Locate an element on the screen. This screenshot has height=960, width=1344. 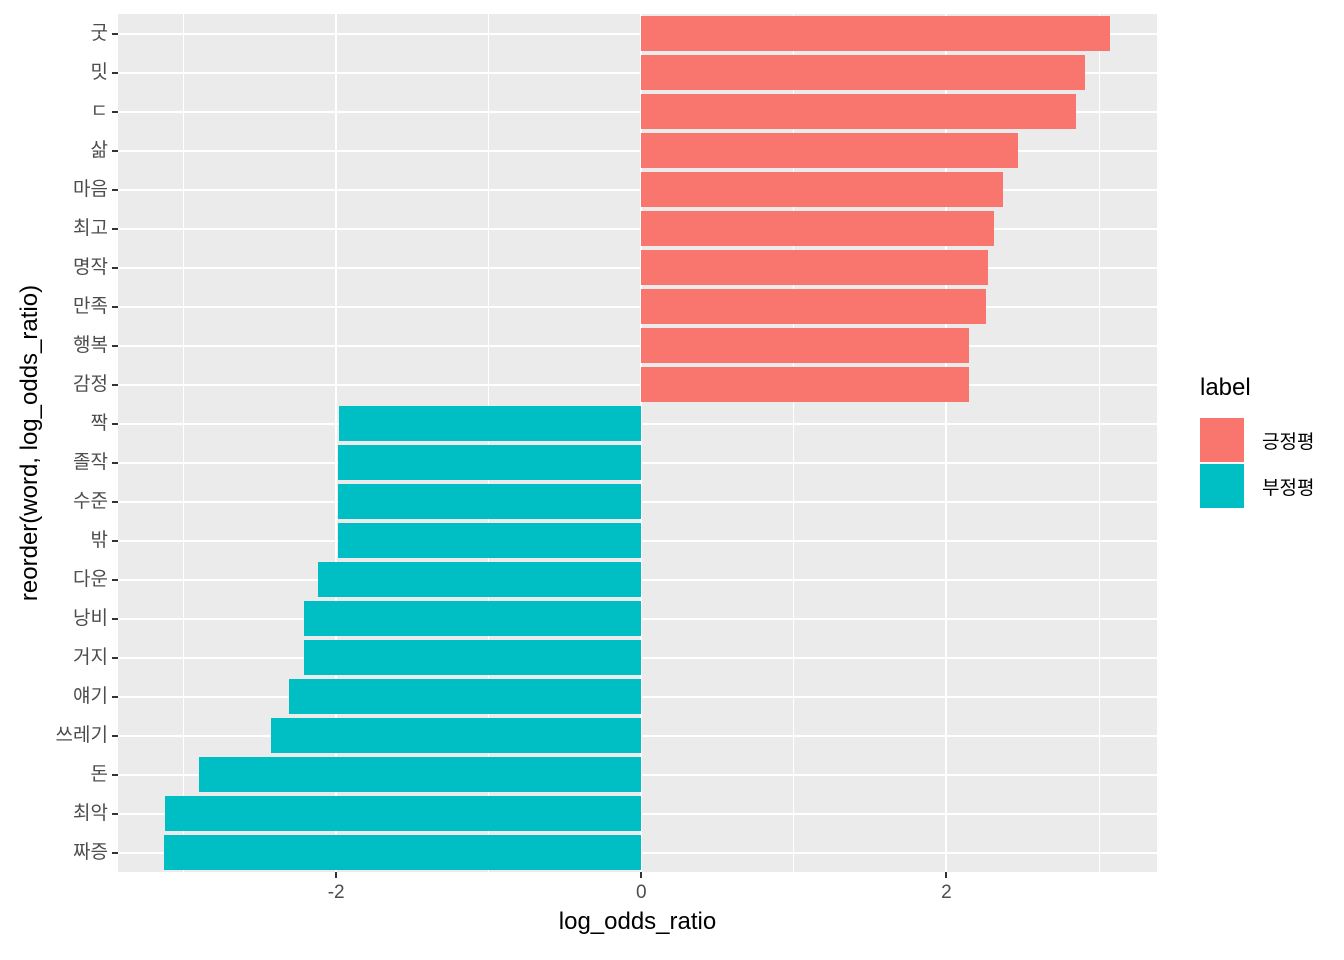
legend-item-label: 긍정평 is located at coordinates (1288, 442).